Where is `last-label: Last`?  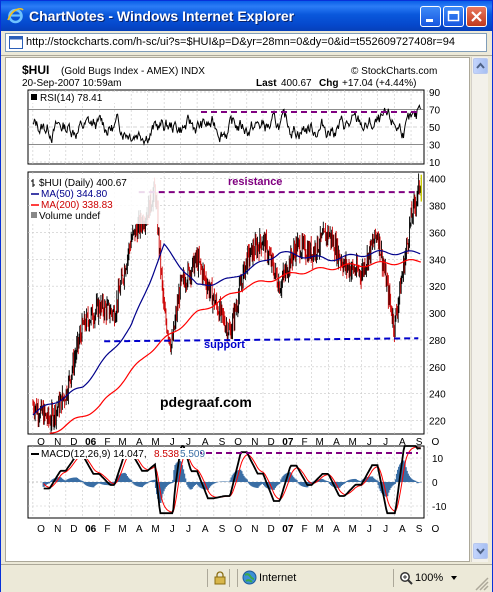 last-label: Last is located at coordinates (266, 83).